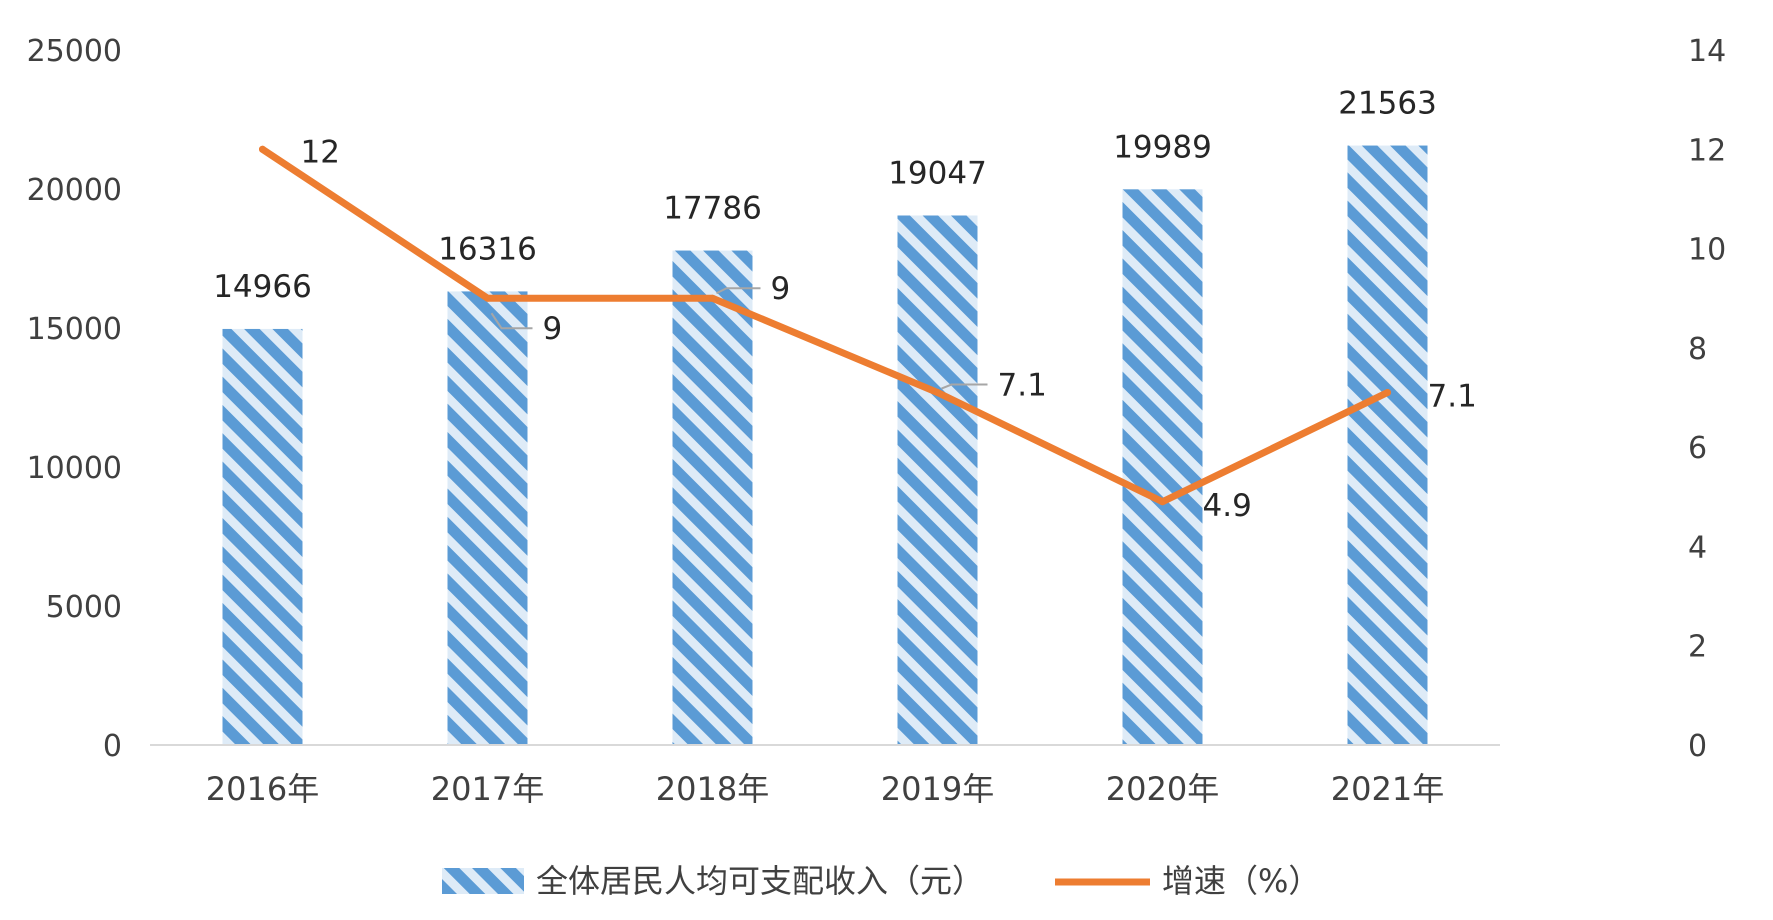  Describe the element at coordinates (1697, 349) in the screenshot. I see `right-axis-tick-label: 8` at that location.